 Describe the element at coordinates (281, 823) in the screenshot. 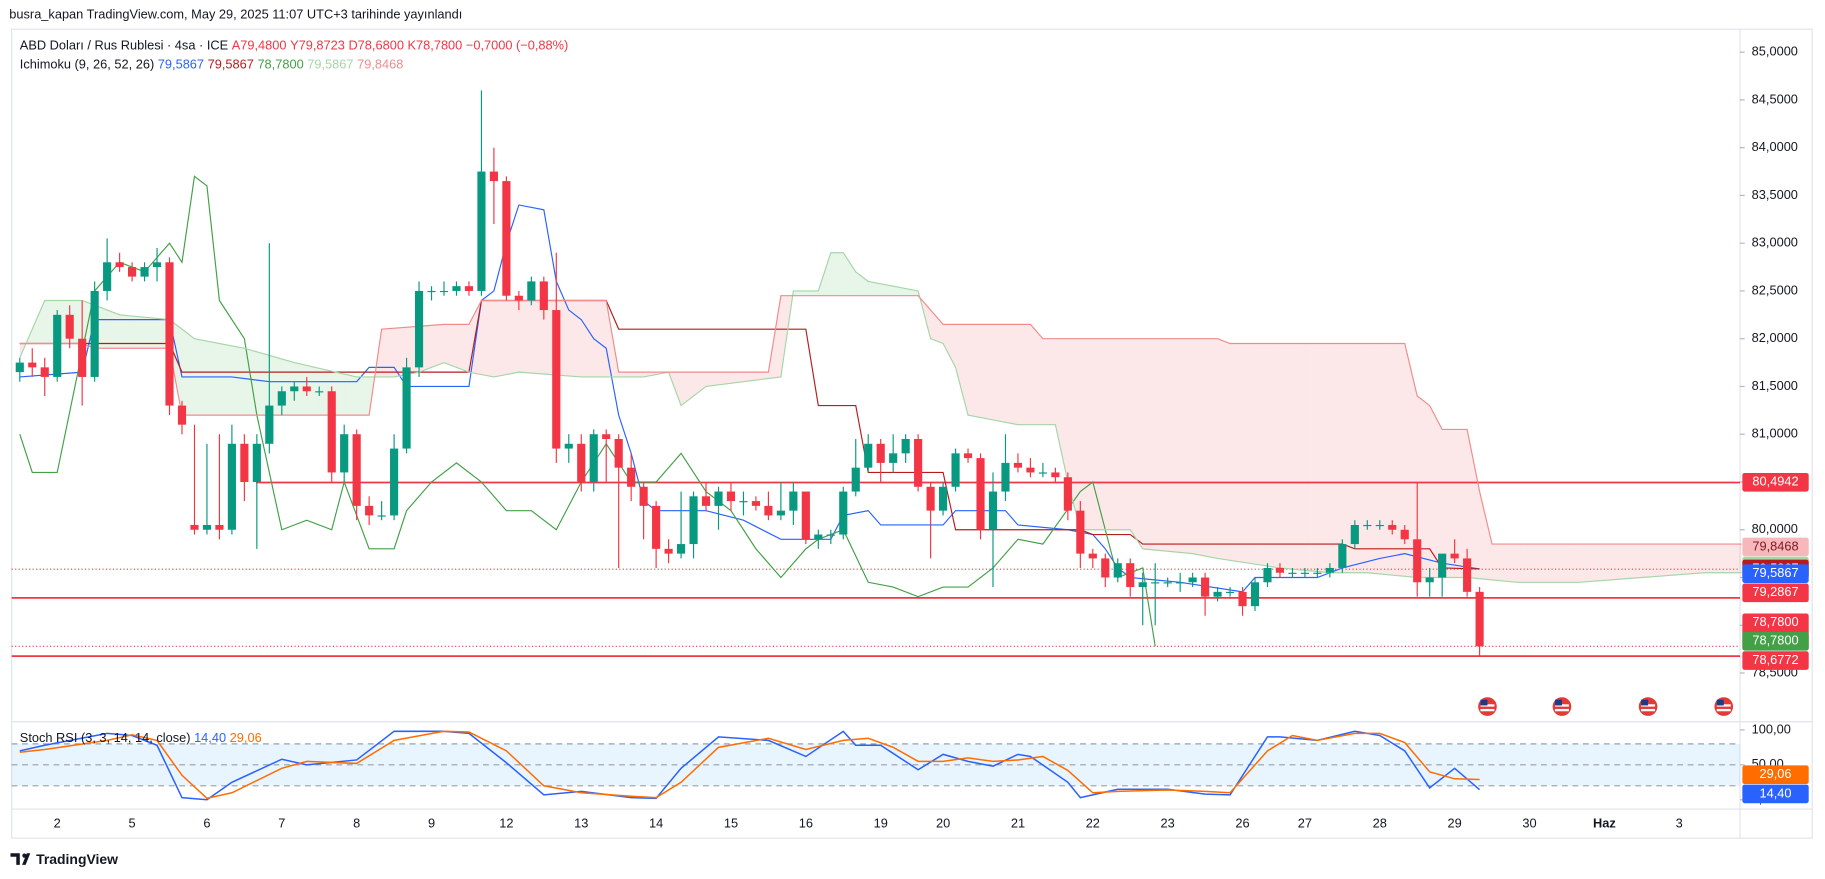

I see `x-tick-label: 7` at that location.